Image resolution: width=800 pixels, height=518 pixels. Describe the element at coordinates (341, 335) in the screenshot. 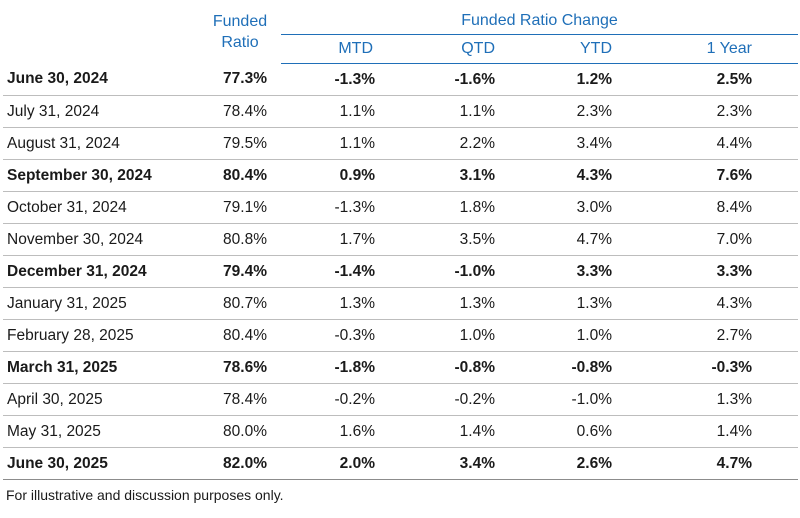

I see `cell-mtd: -0.3%` at that location.